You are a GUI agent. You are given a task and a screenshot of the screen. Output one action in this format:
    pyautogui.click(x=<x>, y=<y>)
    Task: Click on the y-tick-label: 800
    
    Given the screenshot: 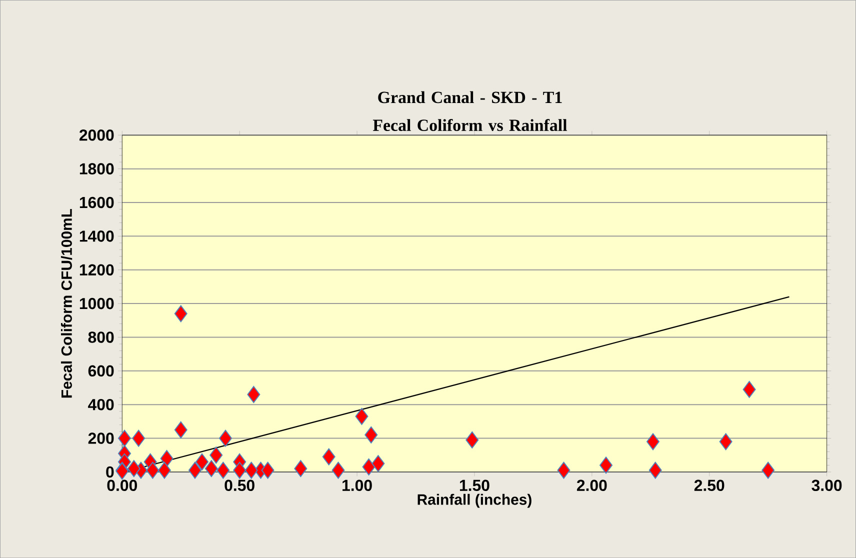 What is the action you would take?
    pyautogui.click(x=101, y=337)
    